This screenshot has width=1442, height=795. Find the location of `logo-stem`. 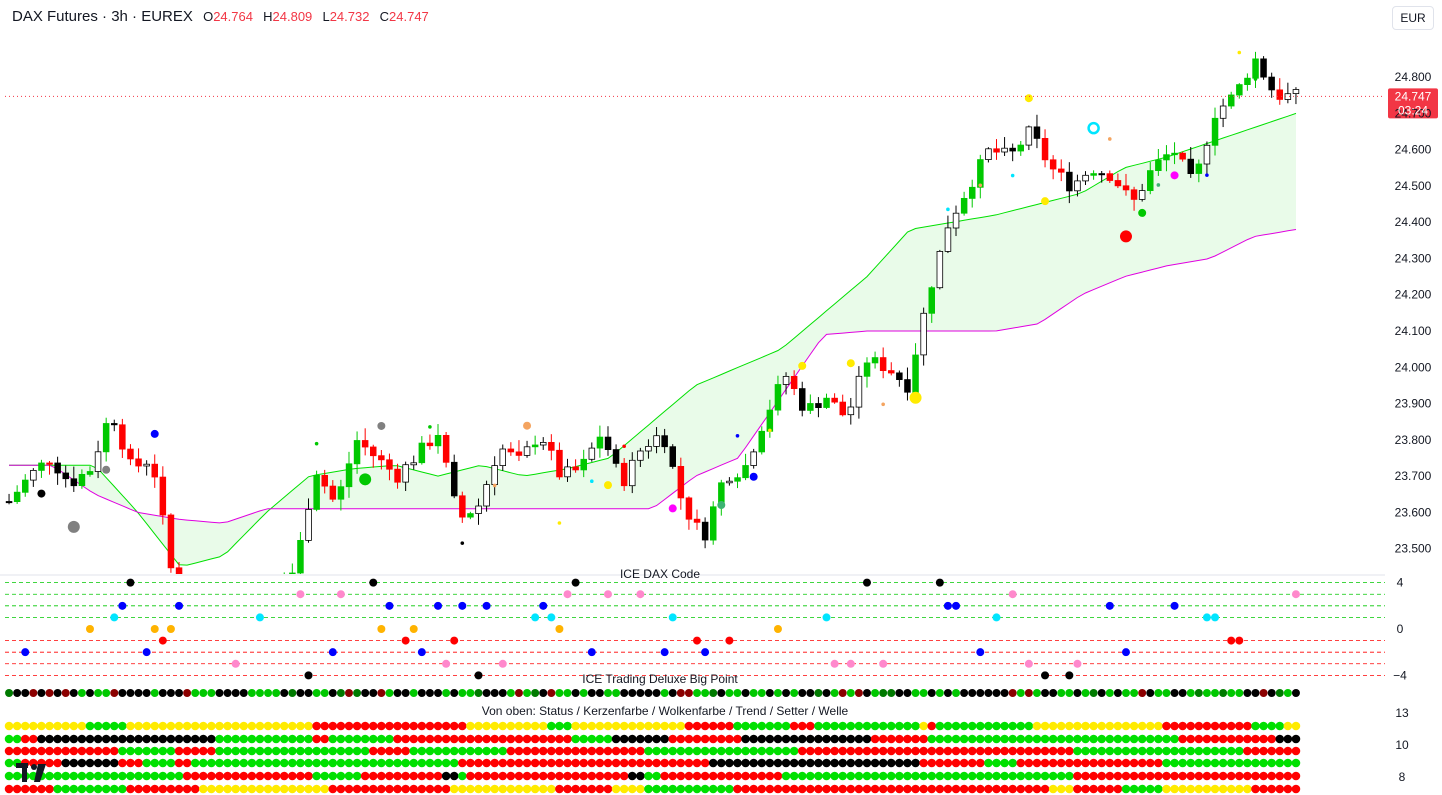

logo-stem is located at coordinates (24, 772).